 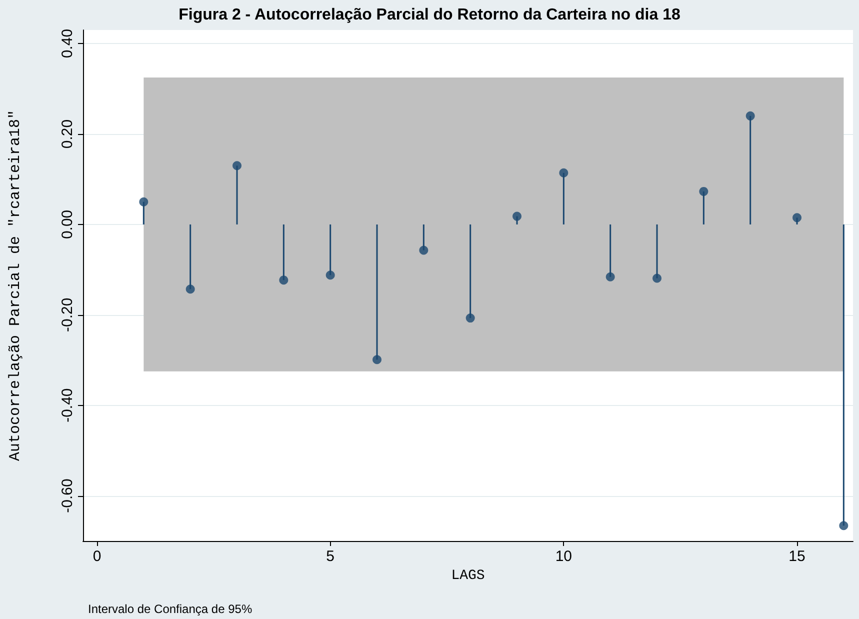 I want to click on x-tick-label: 10, so click(x=563, y=556).